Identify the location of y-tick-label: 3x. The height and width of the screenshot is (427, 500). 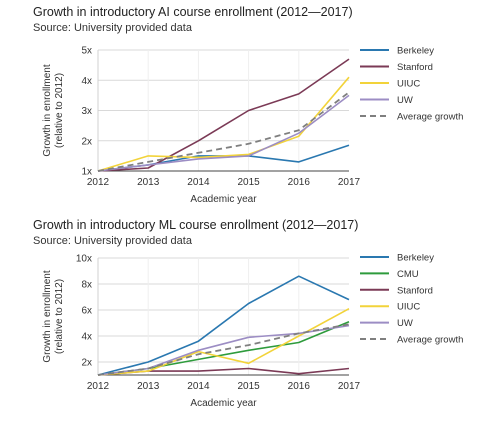
(86, 111).